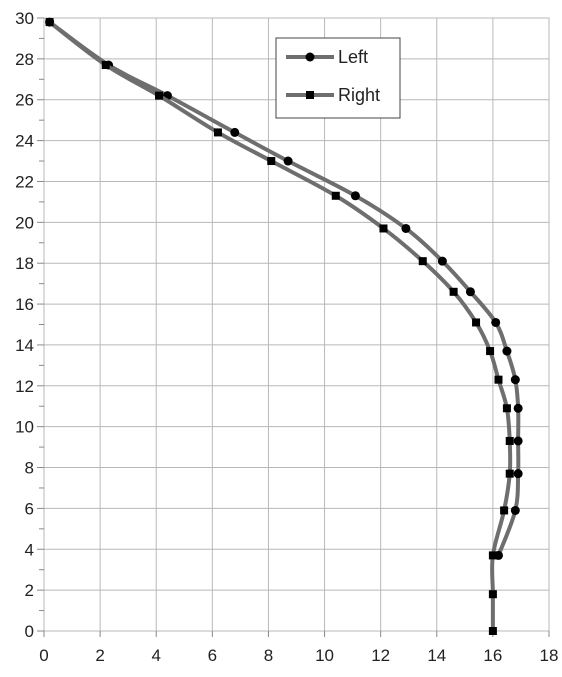 The height and width of the screenshot is (677, 562). Describe the element at coordinates (155, 655) in the screenshot. I see `x-tick-label: 4` at that location.